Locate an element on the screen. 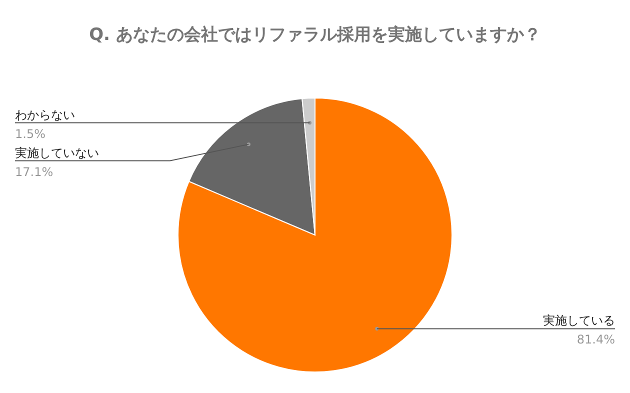  slice-label: わからない is located at coordinates (45, 115).